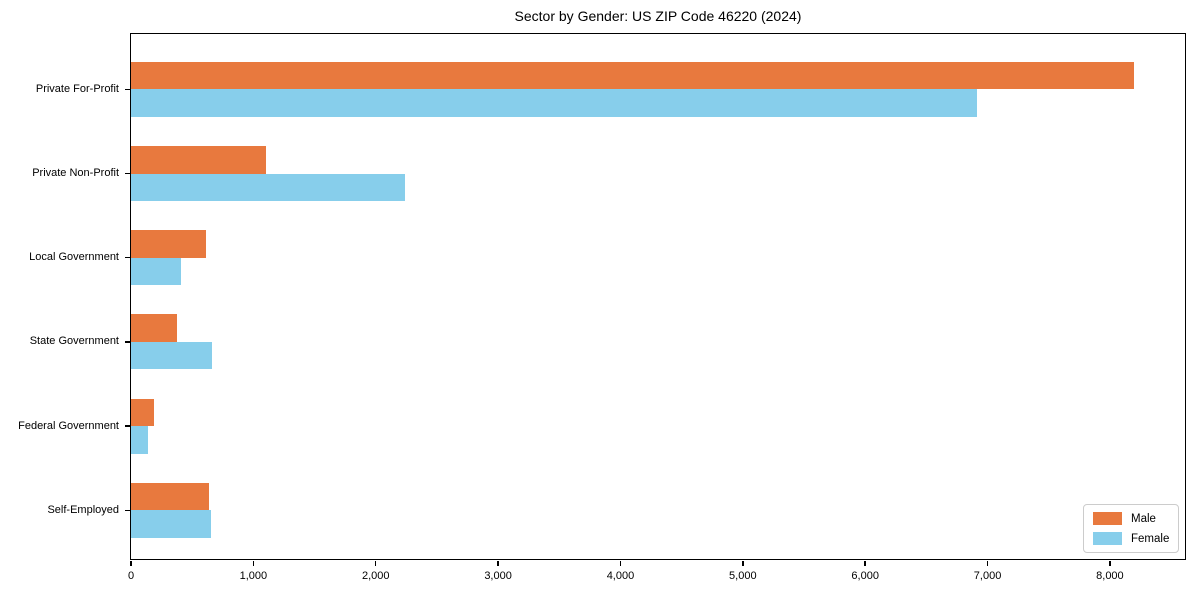  Describe the element at coordinates (1110, 576) in the screenshot. I see `x-tick-label: 8,000` at that location.